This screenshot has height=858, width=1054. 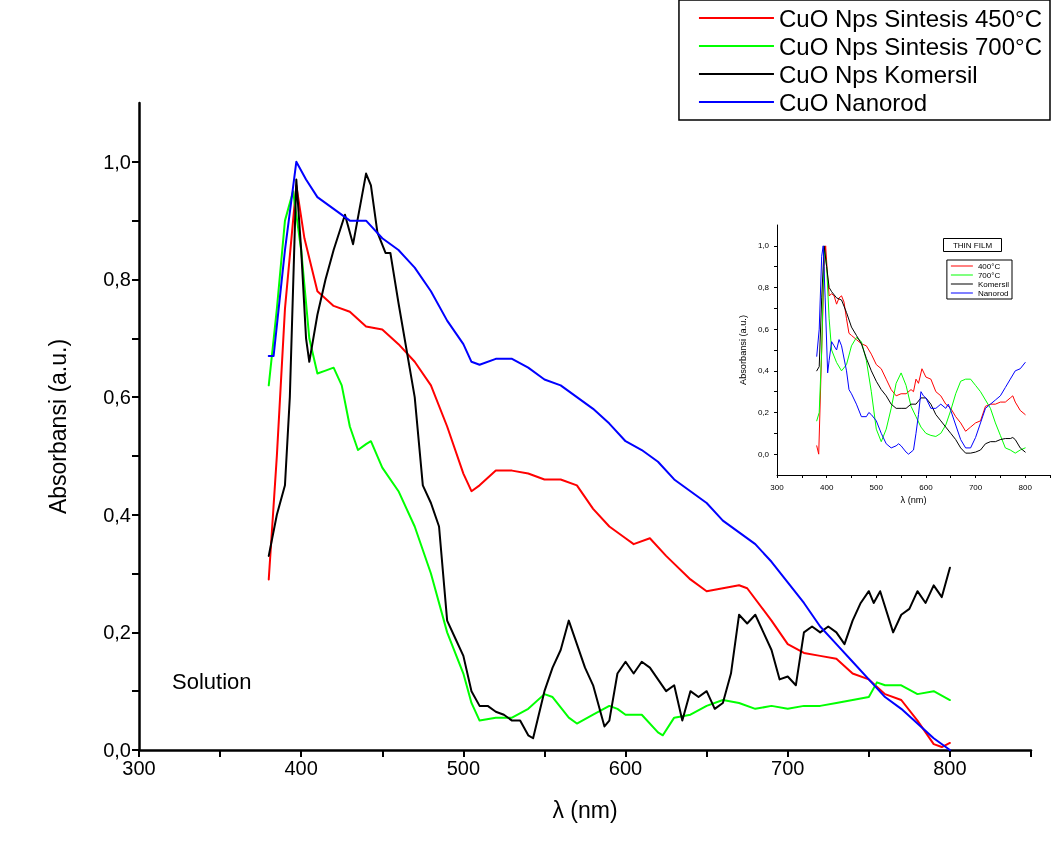 What do you see at coordinates (989, 275) in the screenshot?
I see `legend-label: 700°C` at bounding box center [989, 275].